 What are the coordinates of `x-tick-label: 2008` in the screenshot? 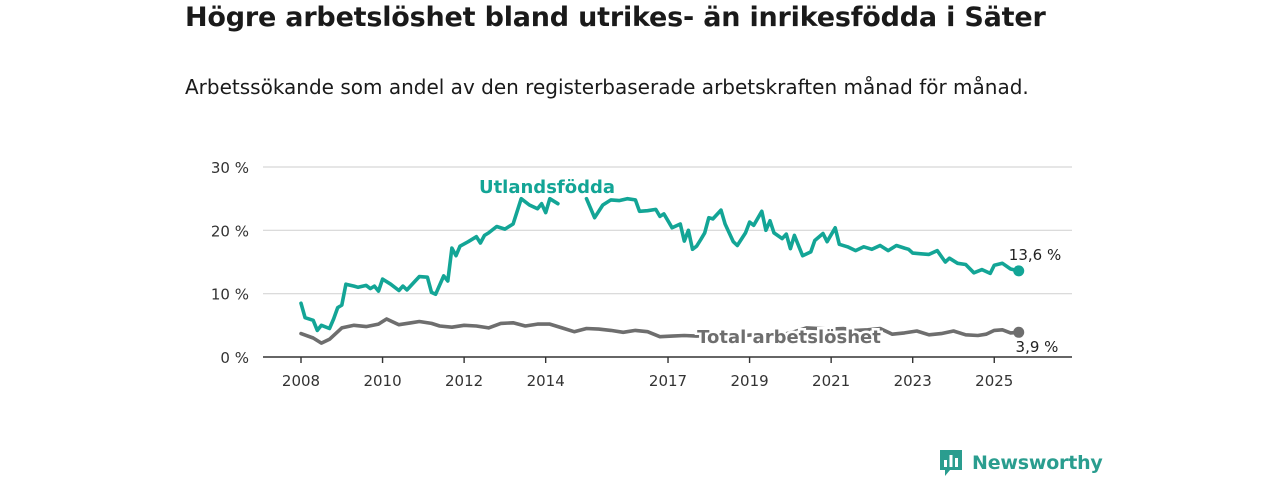 It's located at (301, 381).